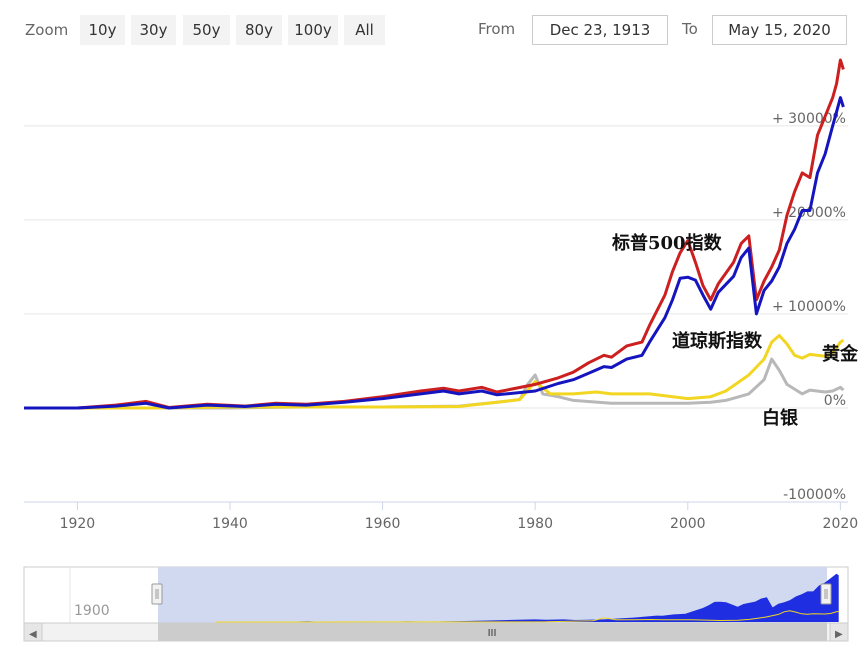  What do you see at coordinates (497, 29) in the screenshot?
I see `from-label: From` at bounding box center [497, 29].